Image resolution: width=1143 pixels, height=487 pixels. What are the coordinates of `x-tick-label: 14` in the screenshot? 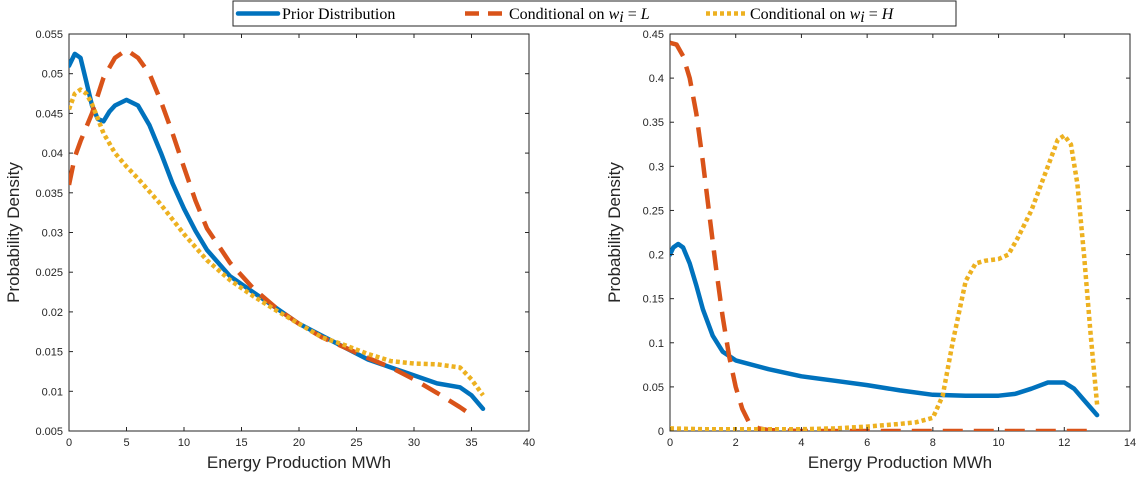 It's located at (1130, 443).